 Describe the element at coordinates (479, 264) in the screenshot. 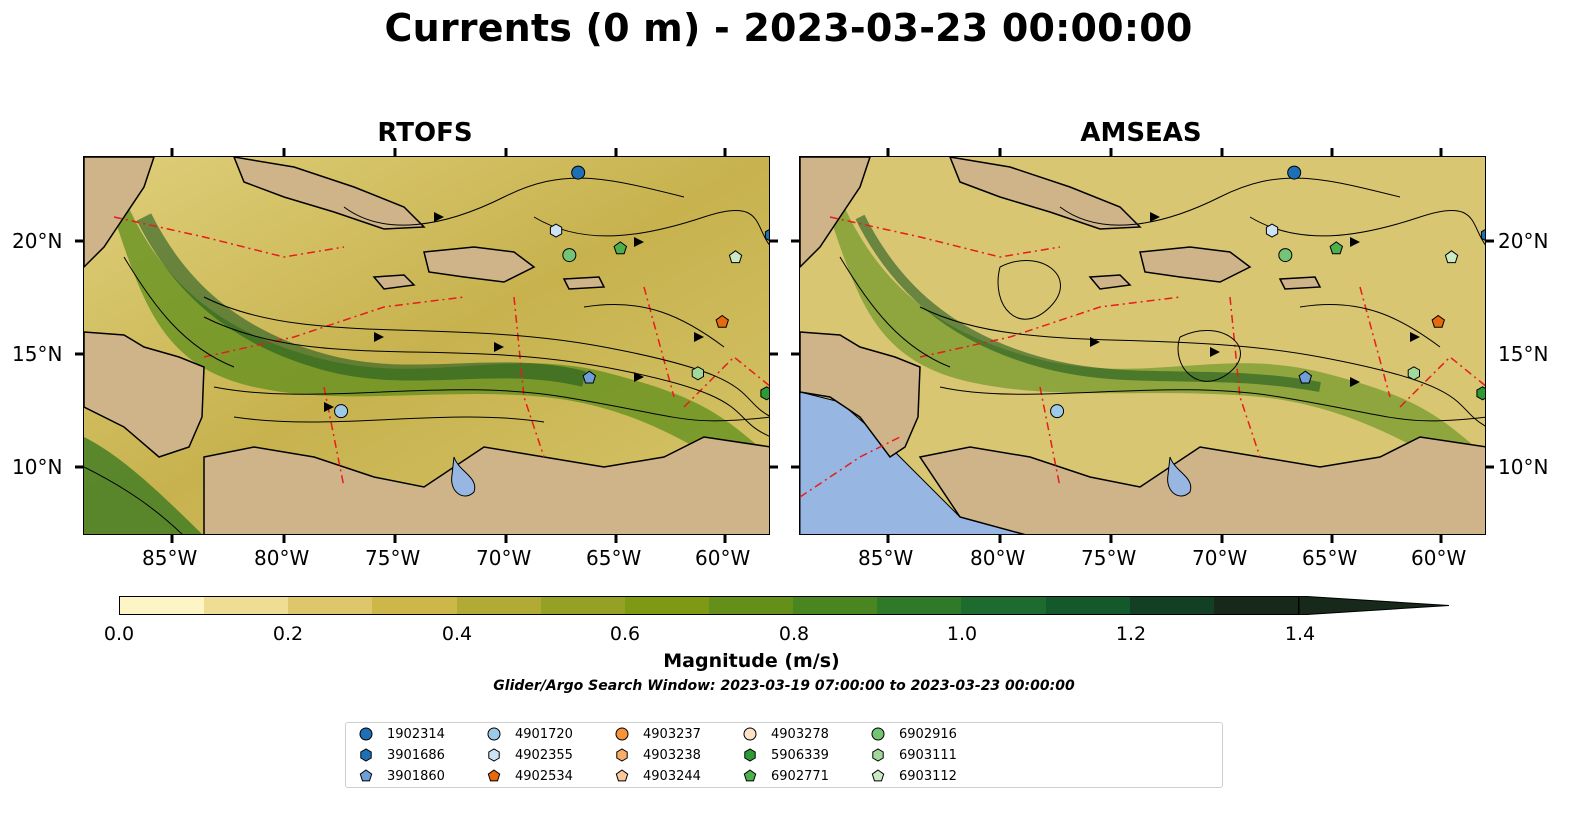

I see `land-hispaniola` at that location.